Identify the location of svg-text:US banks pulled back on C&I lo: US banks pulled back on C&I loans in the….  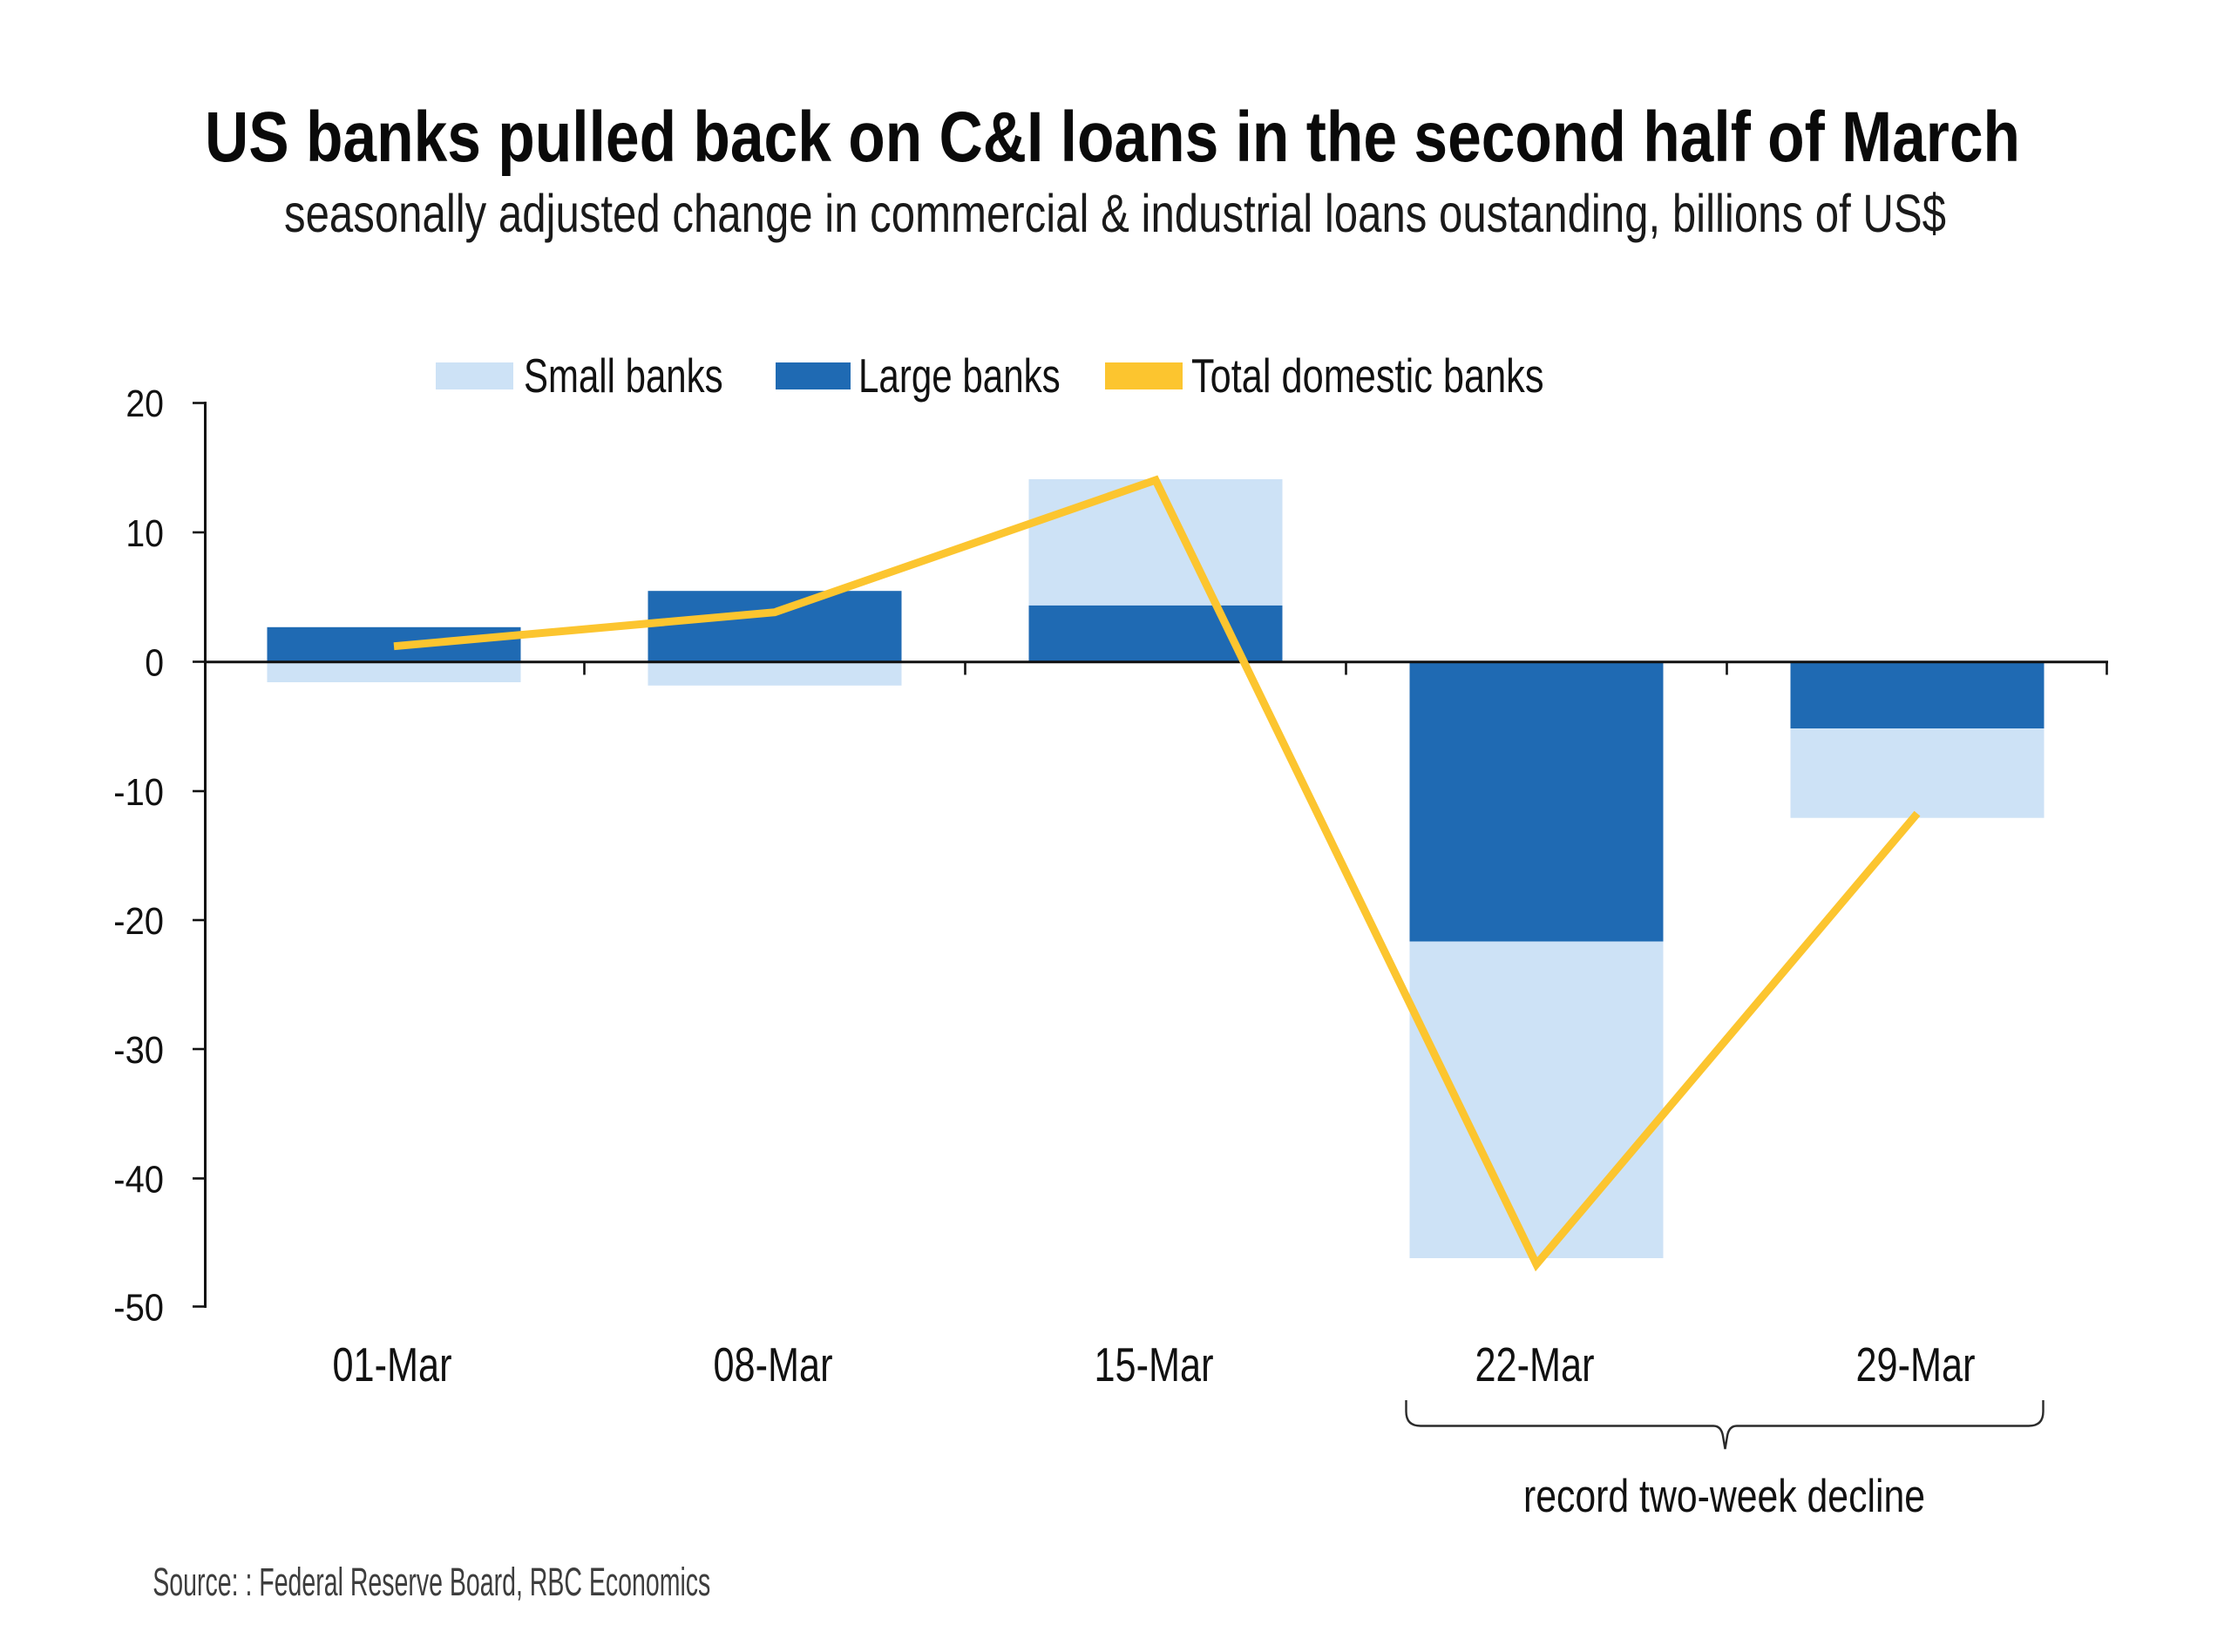
(1112, 137).